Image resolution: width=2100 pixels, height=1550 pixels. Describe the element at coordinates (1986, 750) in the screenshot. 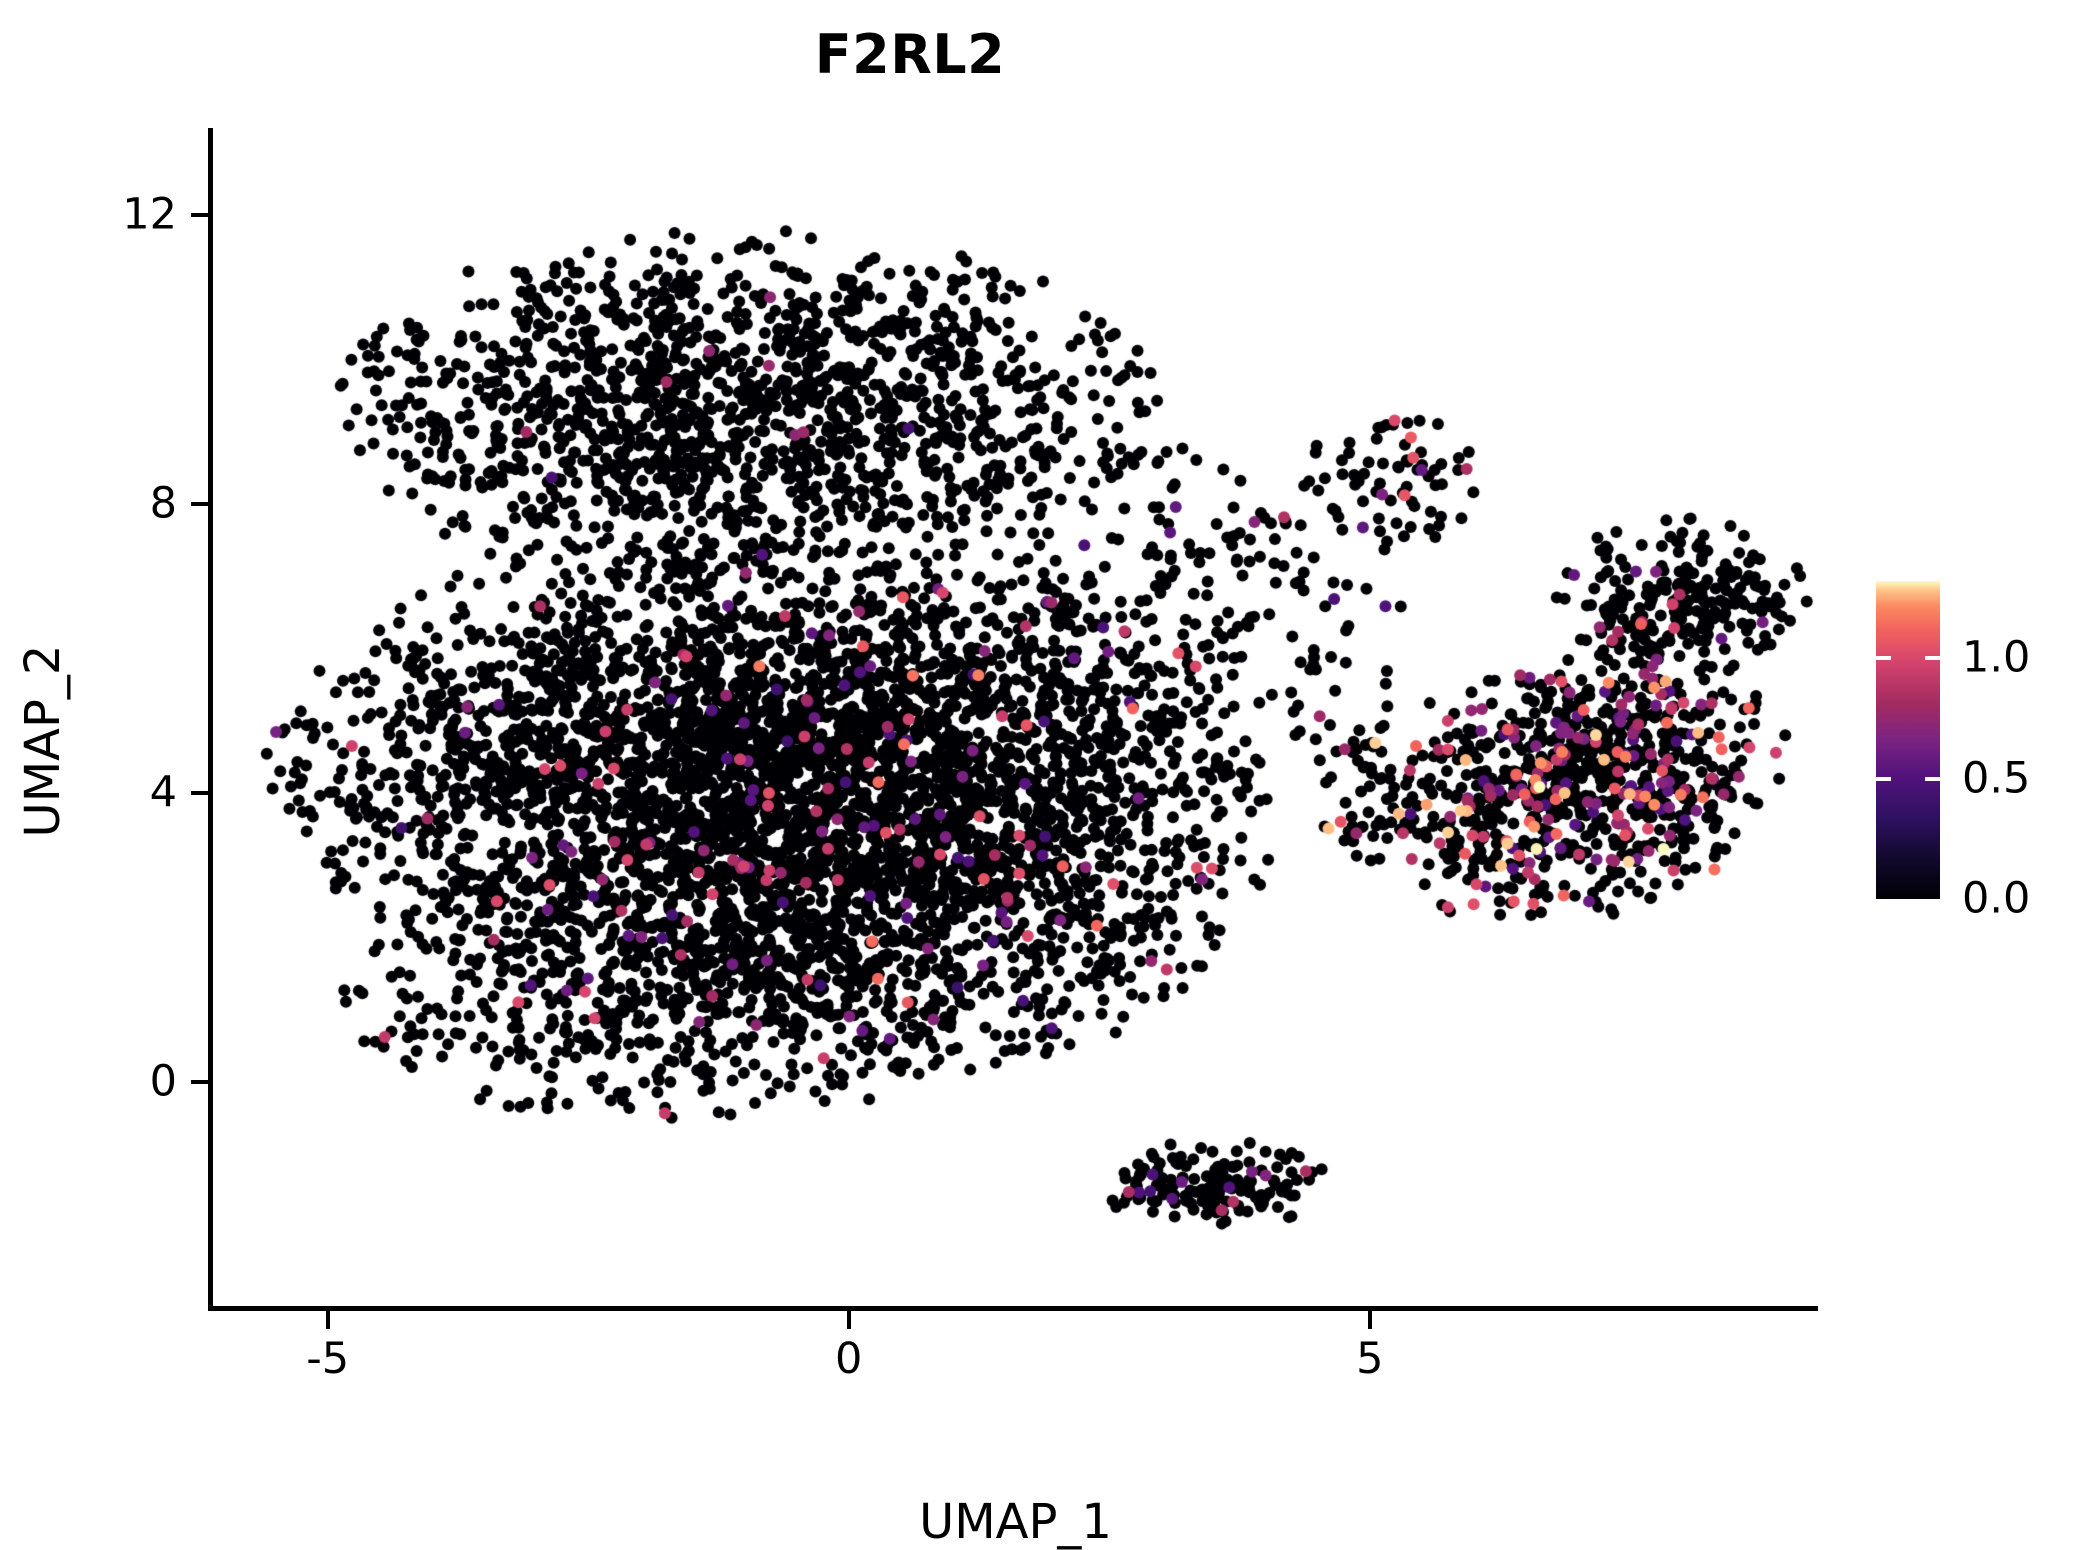

I see `colorbar: 0.0 0.5 1.0` at that location.